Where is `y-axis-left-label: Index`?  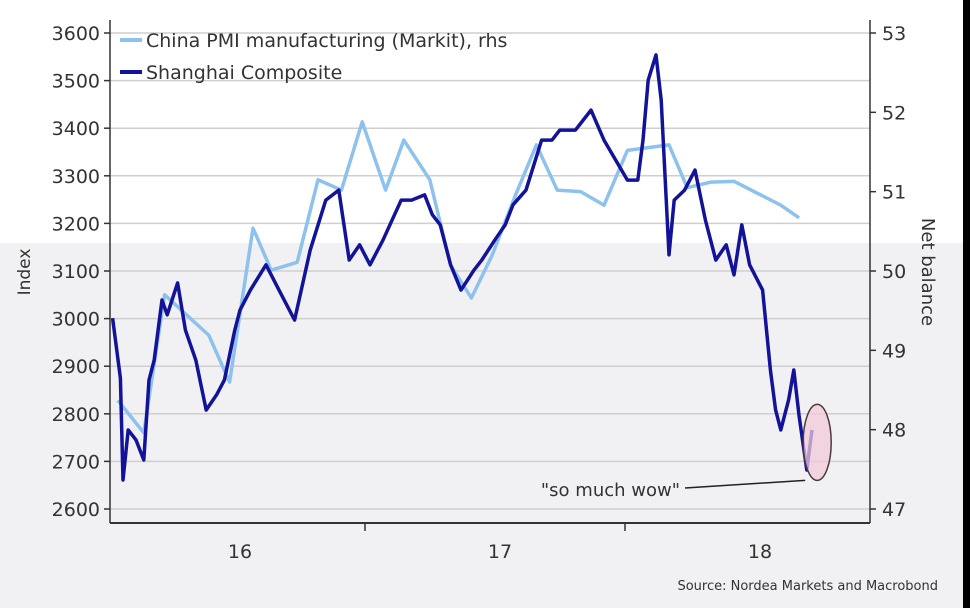 y-axis-left-label: Index is located at coordinates (25, 272).